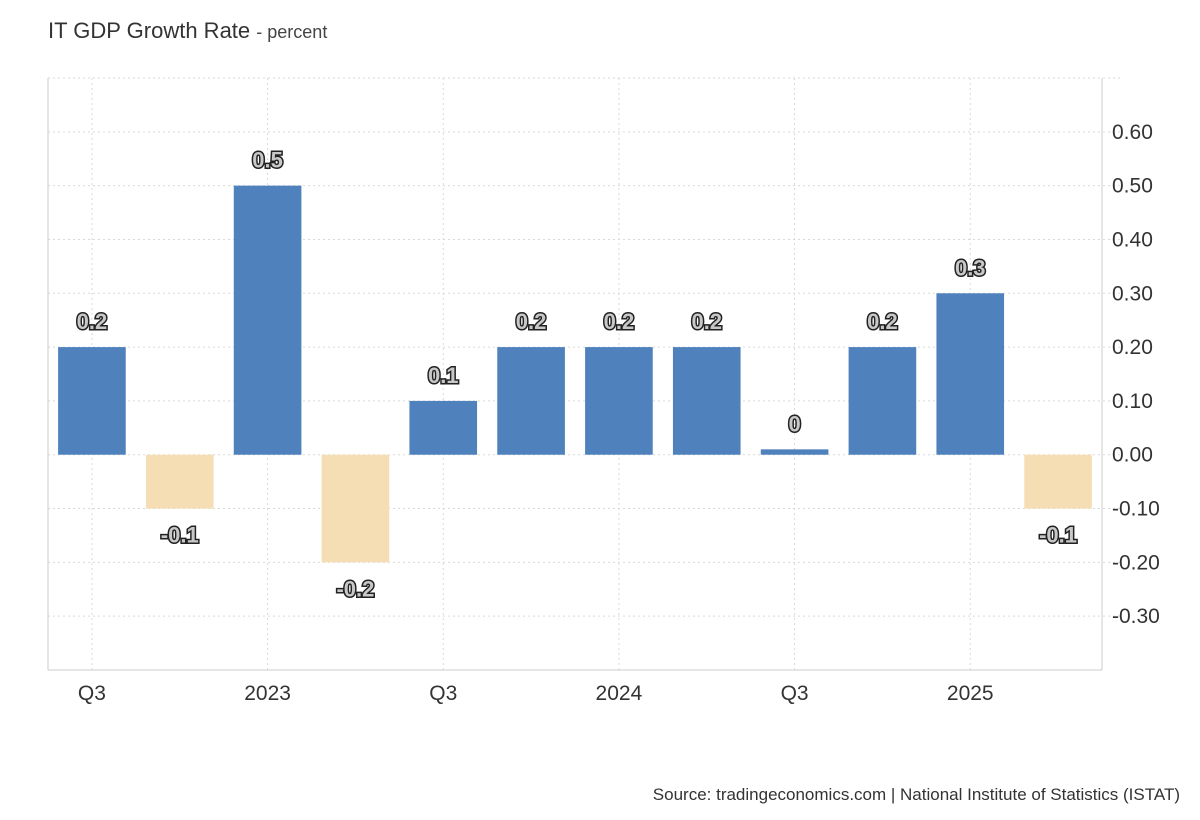 The height and width of the screenshot is (820, 1200). I want to click on x-tick-label: 2023, so click(267, 693).